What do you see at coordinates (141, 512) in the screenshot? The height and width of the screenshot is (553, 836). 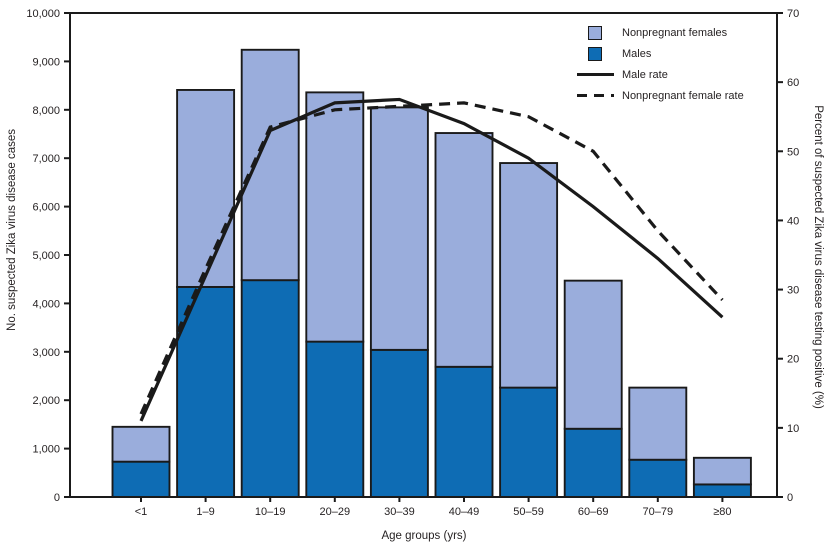 I see `x-axis-category-label: <1` at bounding box center [141, 512].